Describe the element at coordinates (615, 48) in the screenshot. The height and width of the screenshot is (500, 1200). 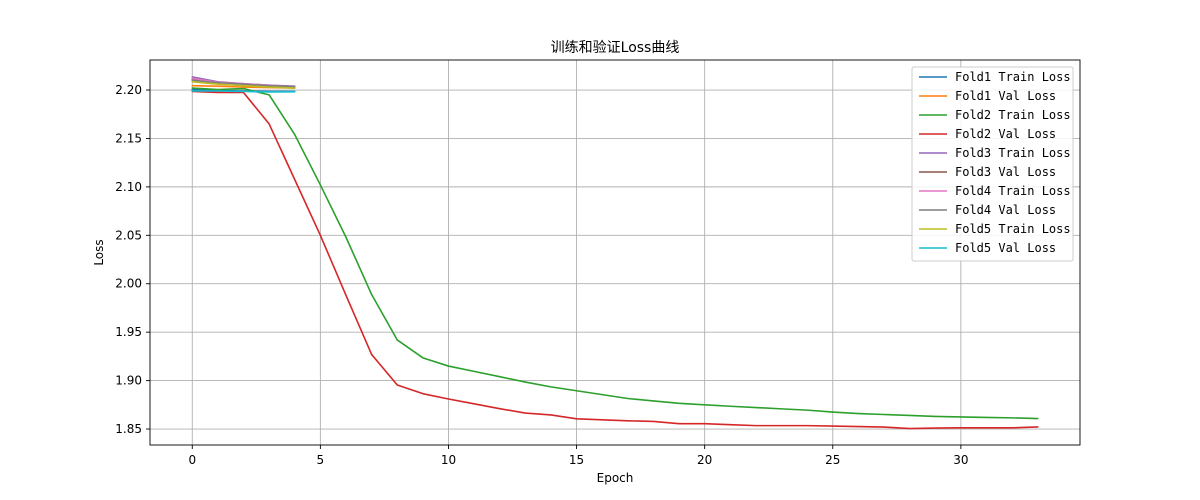
I see `chart-title: 训练和验证Loss曲线` at that location.